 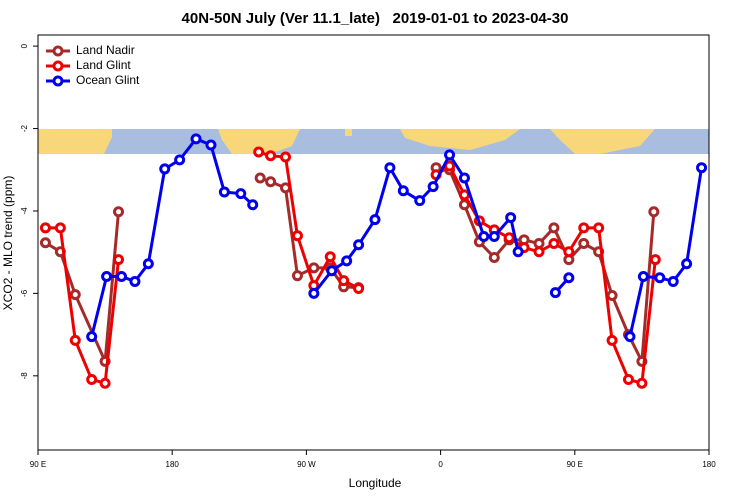 What do you see at coordinates (306, 464) in the screenshot?
I see `x-tick-label: 90 W` at bounding box center [306, 464].